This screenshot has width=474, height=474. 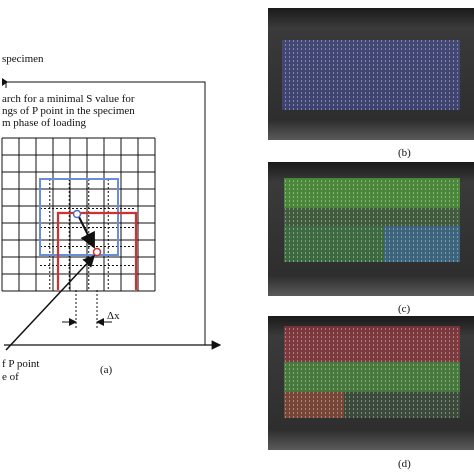 I want to click on caption: (c), so click(x=404, y=309).